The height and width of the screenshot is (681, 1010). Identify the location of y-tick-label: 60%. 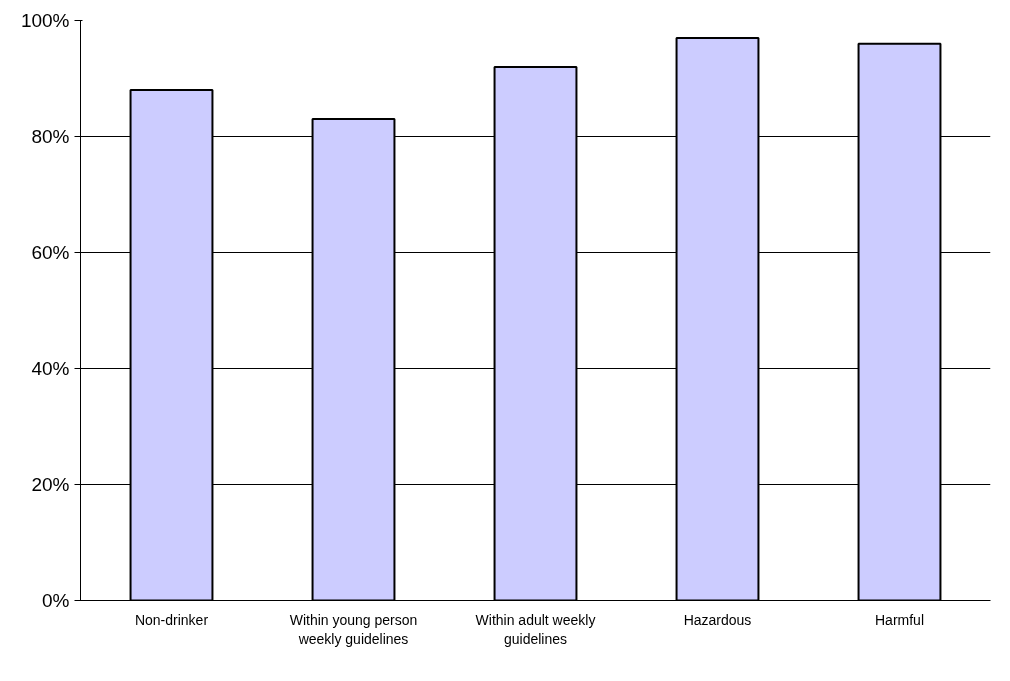
(50, 252).